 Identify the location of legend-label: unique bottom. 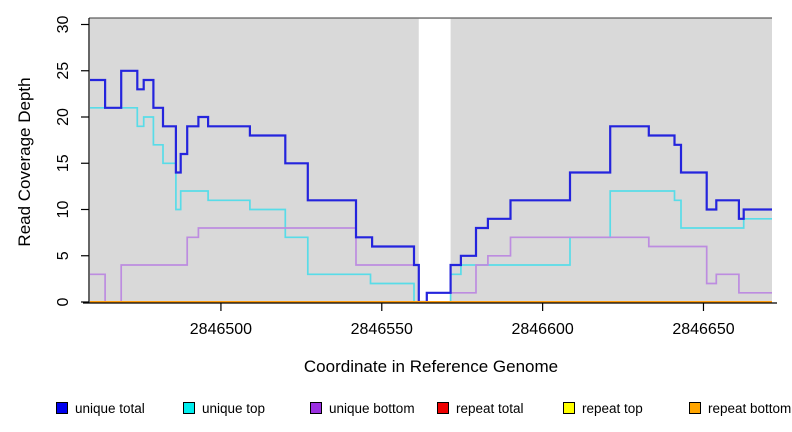
(372, 408).